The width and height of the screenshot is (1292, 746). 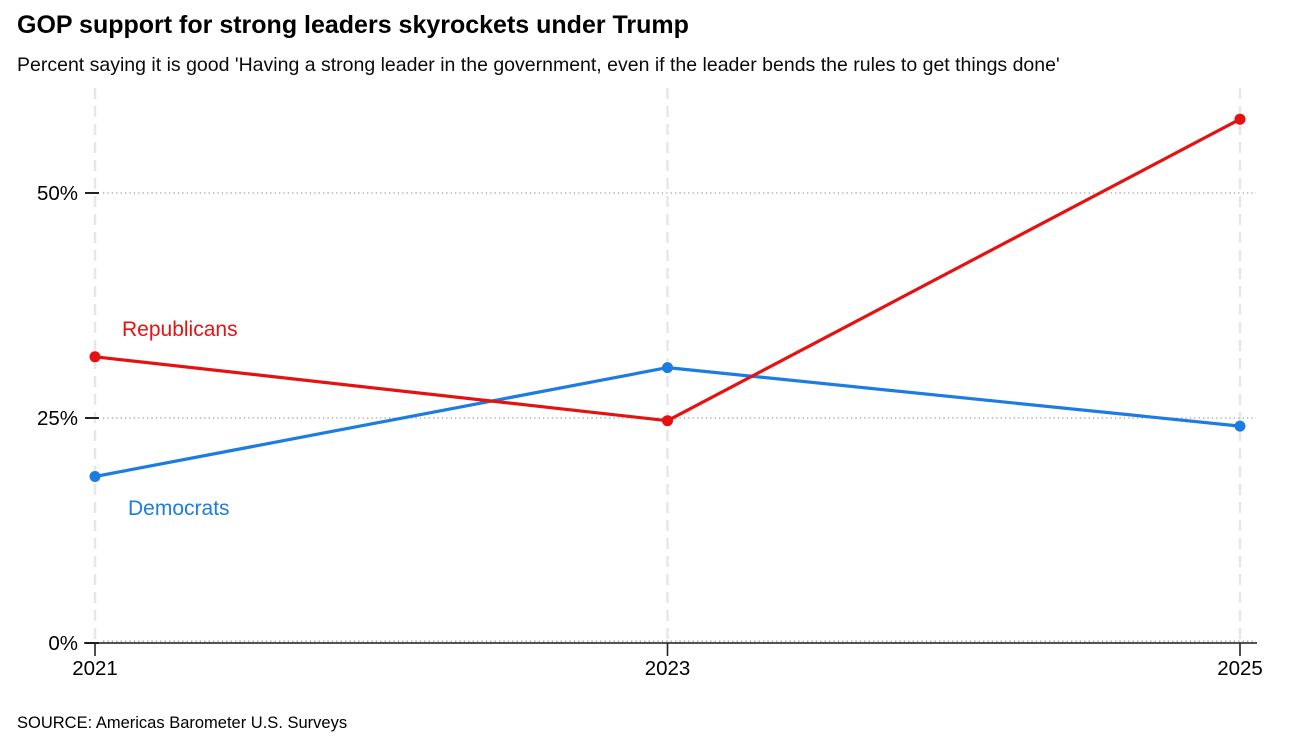 What do you see at coordinates (57, 418) in the screenshot?
I see `y-tick-label: 25%` at bounding box center [57, 418].